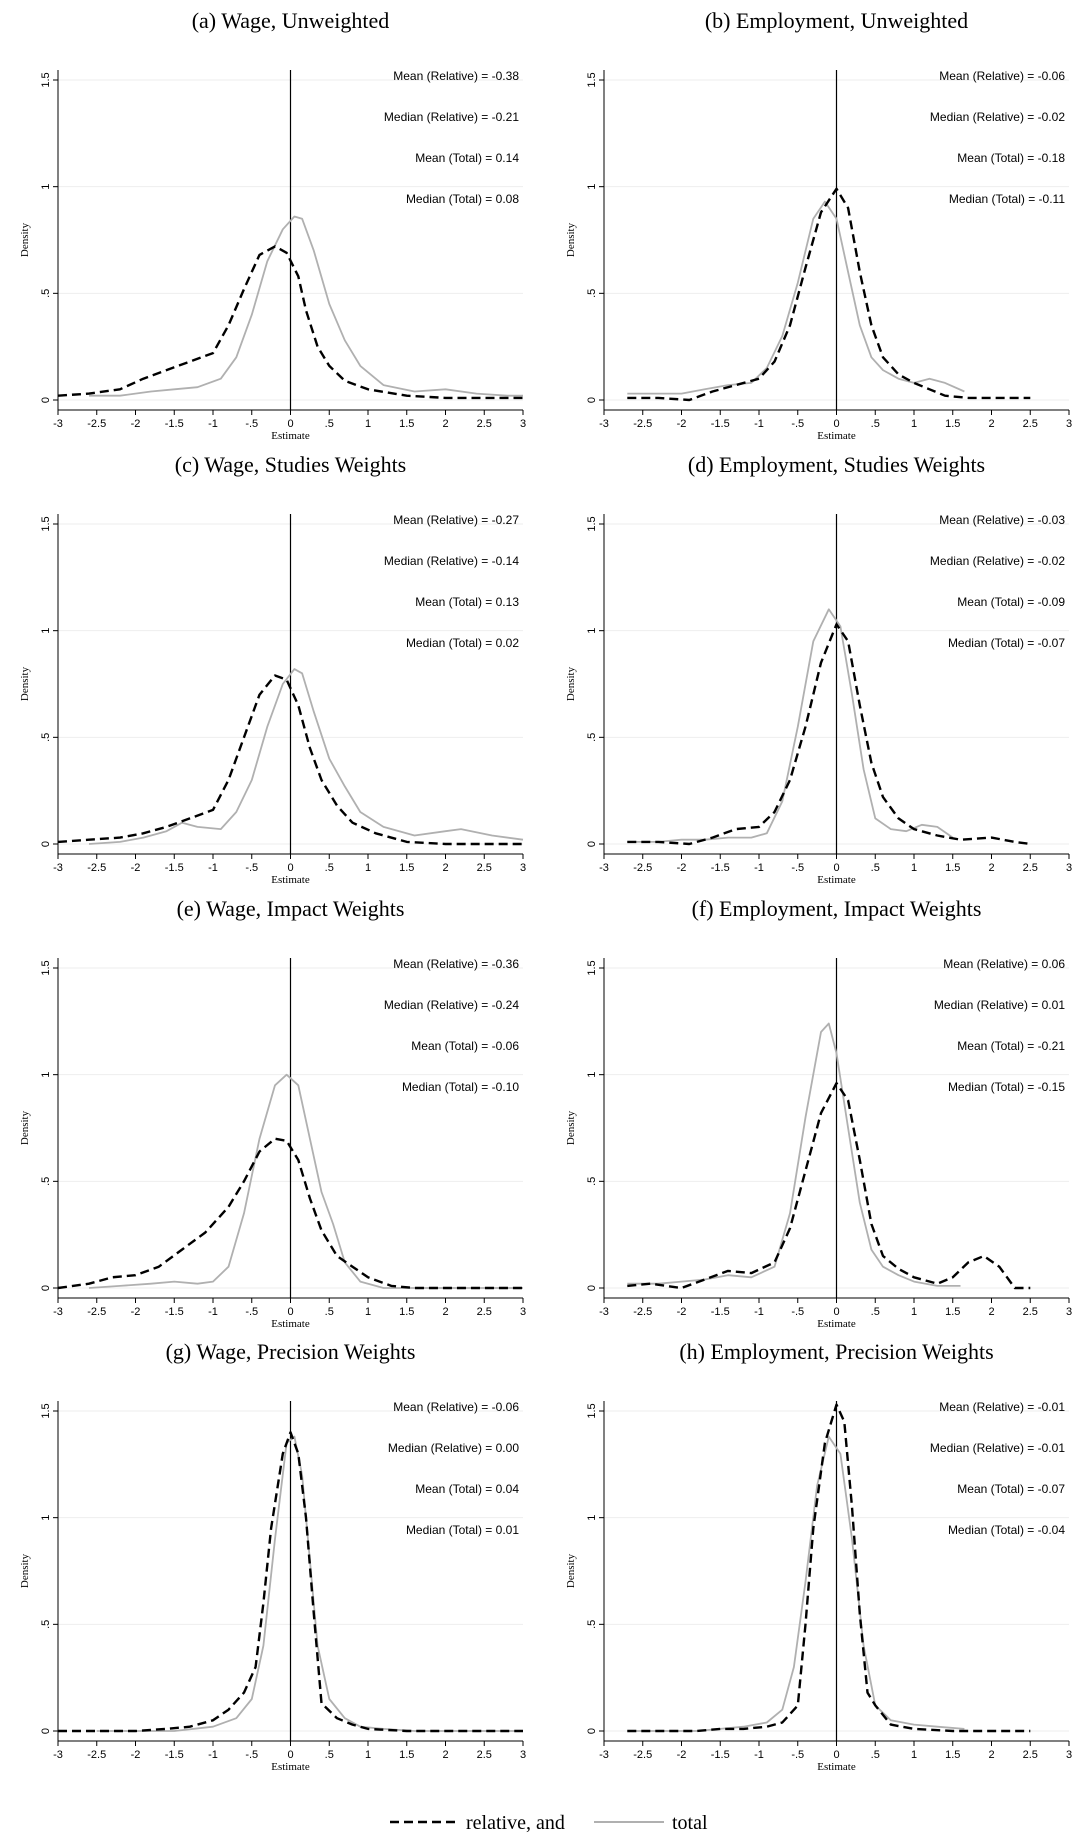  Describe the element at coordinates (465, 1046) in the screenshot. I see `stat-annotation: Mean (Total) = -0.06` at that location.